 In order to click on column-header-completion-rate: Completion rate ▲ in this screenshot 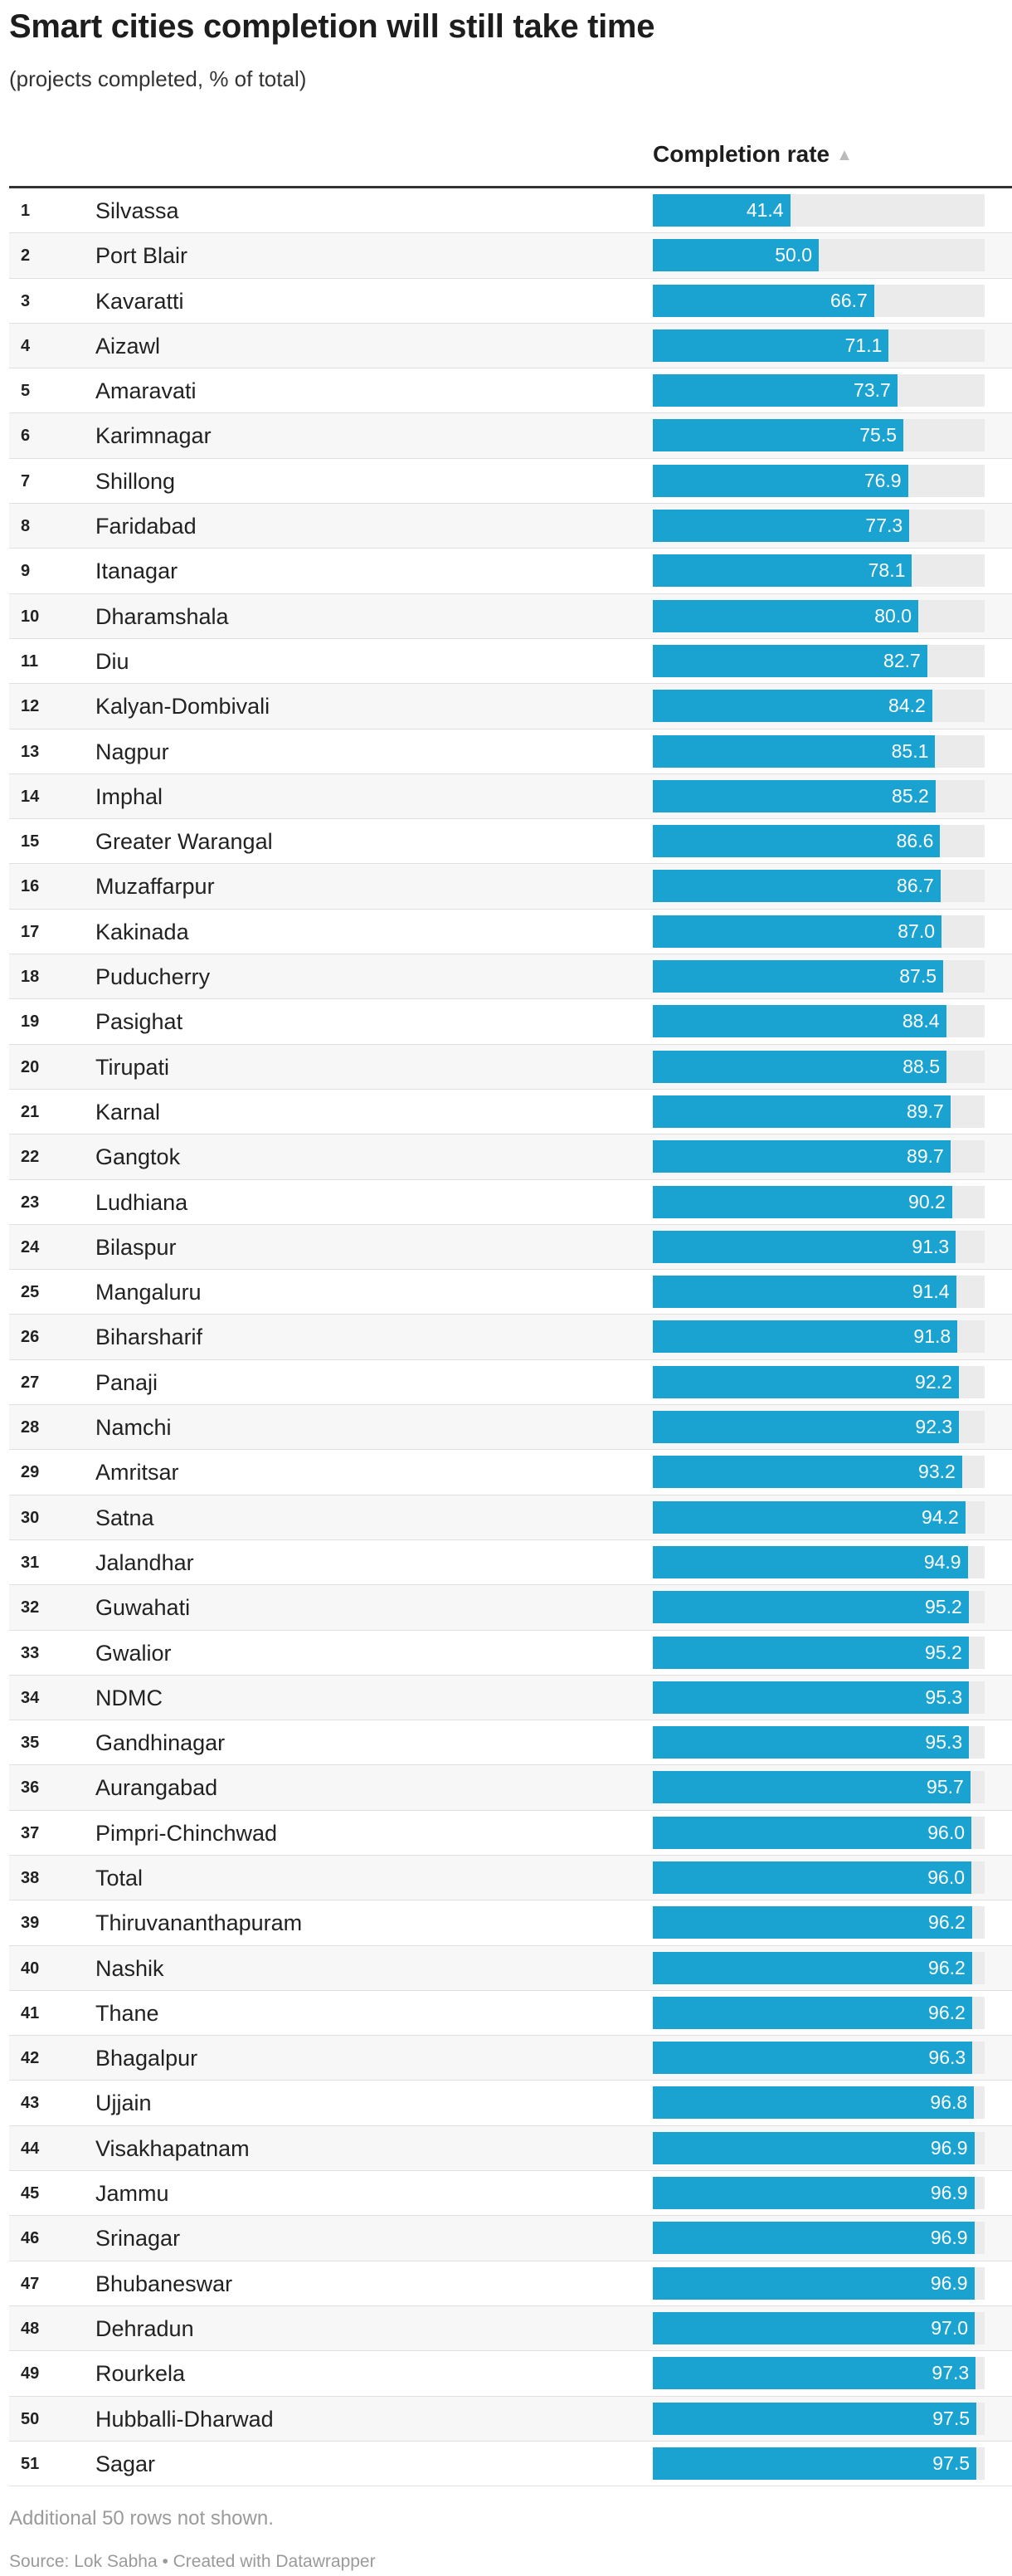, I will do `click(753, 154)`.